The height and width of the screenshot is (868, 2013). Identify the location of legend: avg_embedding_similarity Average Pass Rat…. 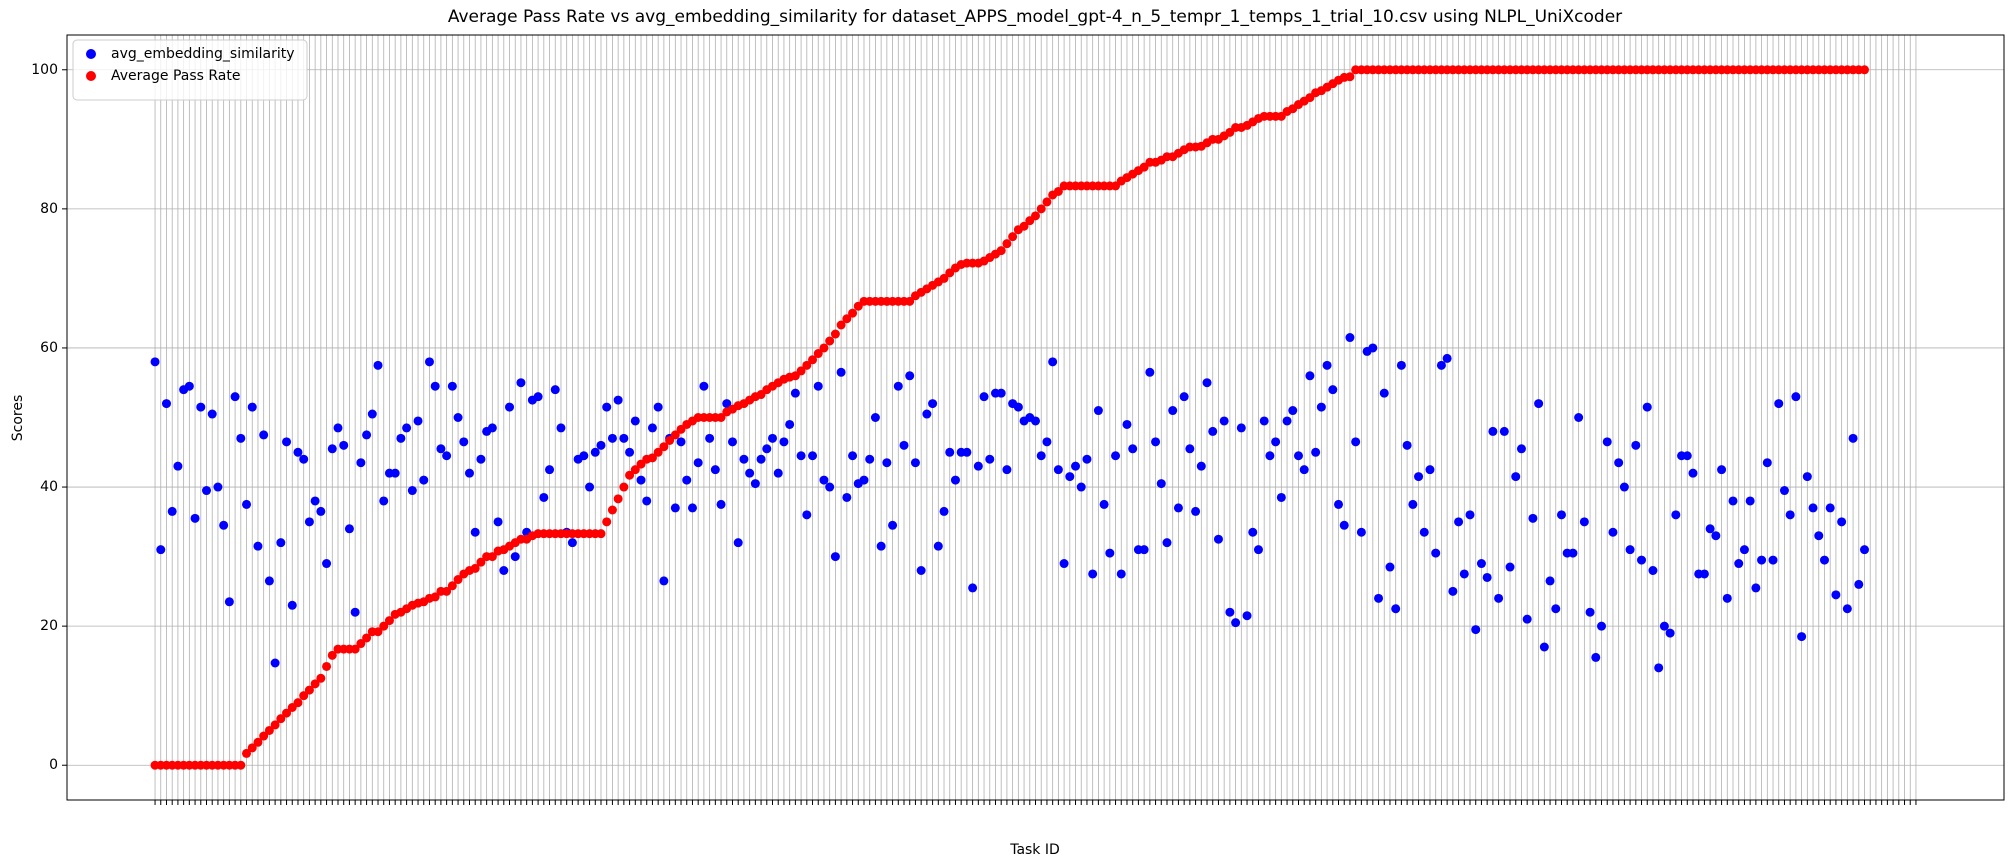
(190, 70).